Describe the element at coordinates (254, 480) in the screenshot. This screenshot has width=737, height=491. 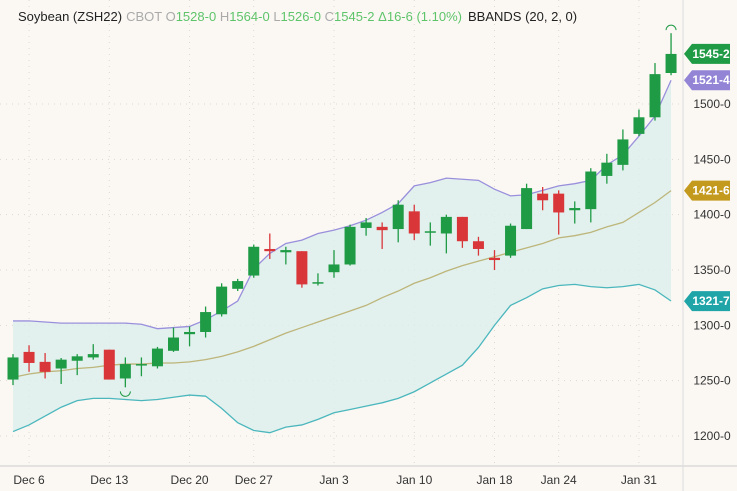
I see `x-tick-label: Dec 27` at that location.